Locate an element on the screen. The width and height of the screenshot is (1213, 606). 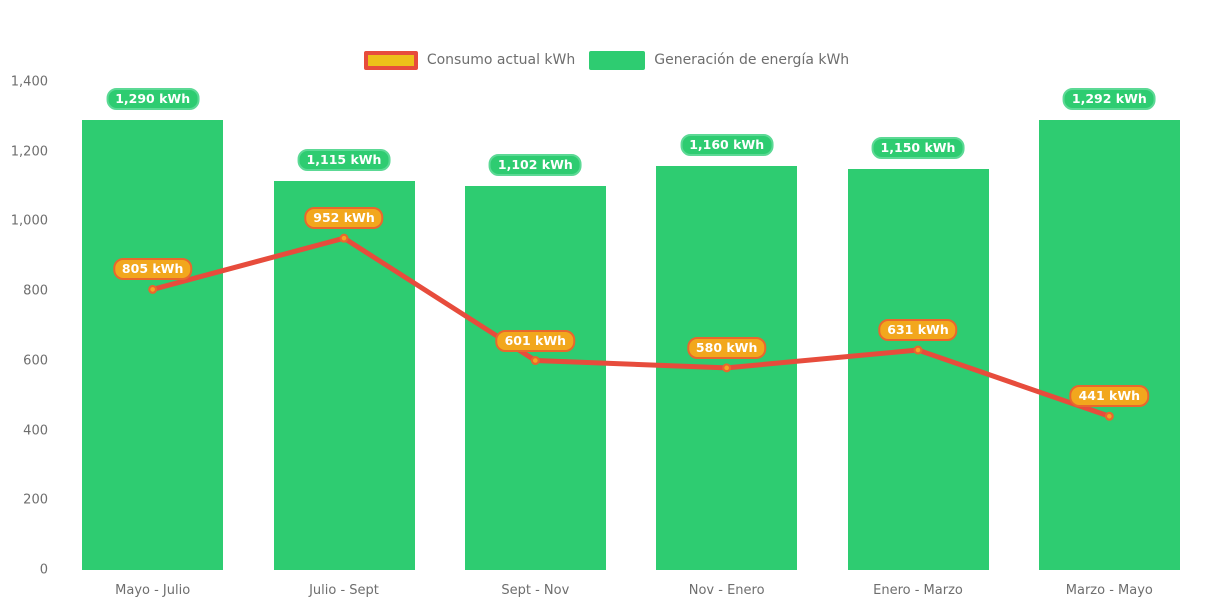
y-axis-tick-label: 0 is located at coordinates (43, 570).